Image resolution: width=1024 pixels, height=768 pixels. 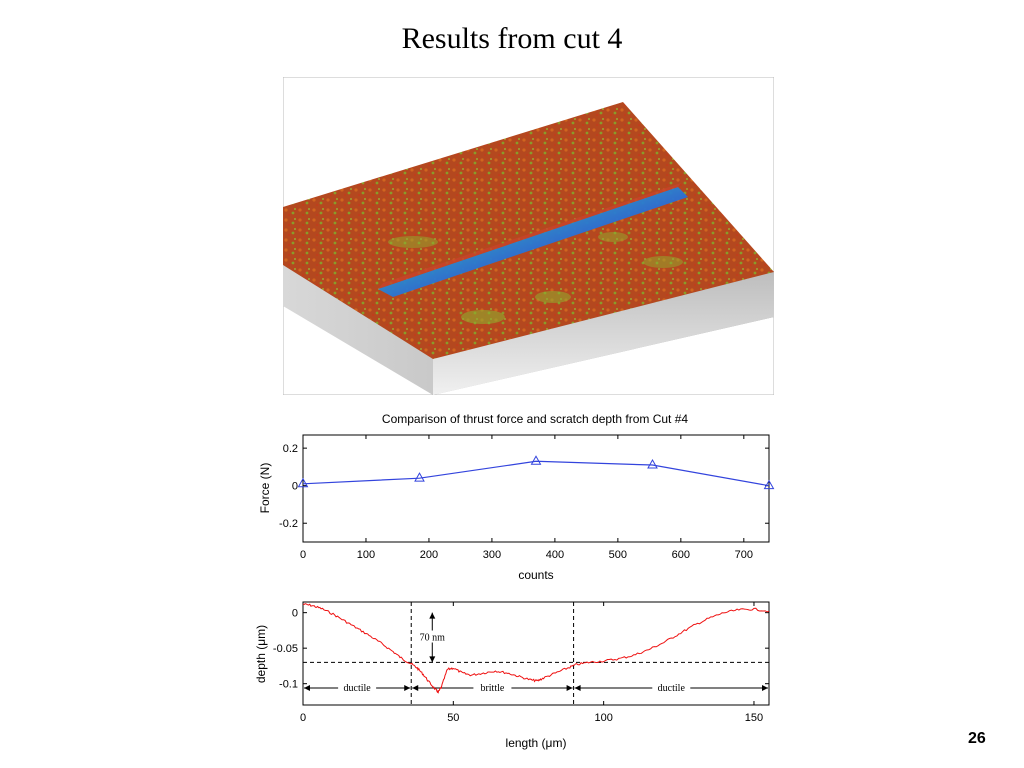 I want to click on depth-annotation-label: 70 nm, so click(x=433, y=638).